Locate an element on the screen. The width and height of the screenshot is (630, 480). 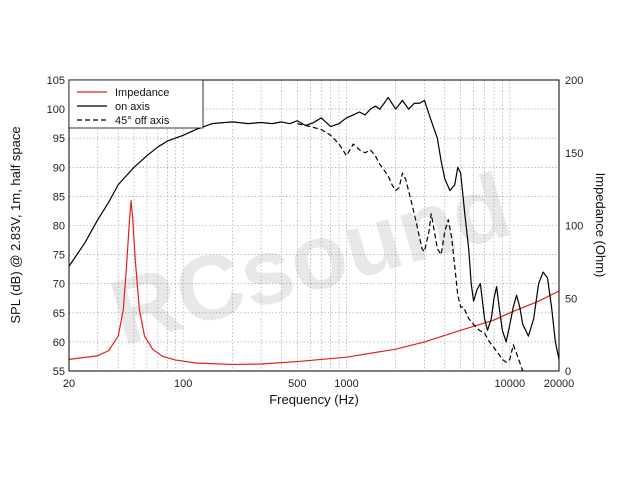
x-tick-label: 1000 is located at coordinates (346, 384).